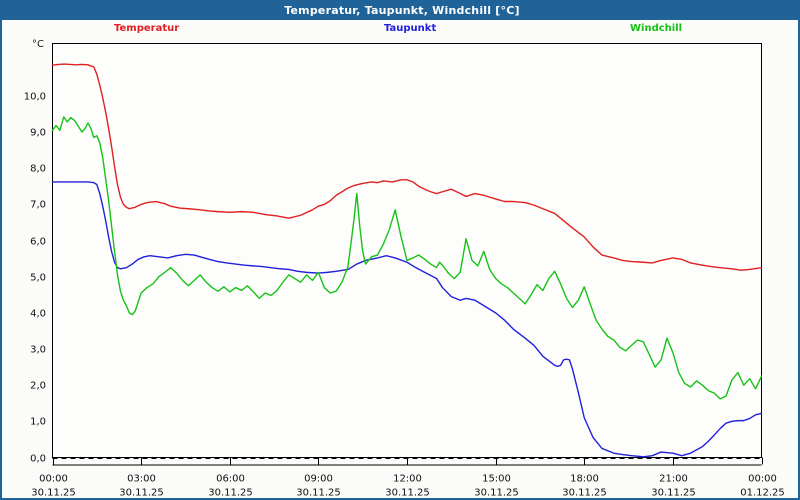 This screenshot has width=800, height=500. I want to click on x-axis-time-label: 12:00, so click(407, 479).